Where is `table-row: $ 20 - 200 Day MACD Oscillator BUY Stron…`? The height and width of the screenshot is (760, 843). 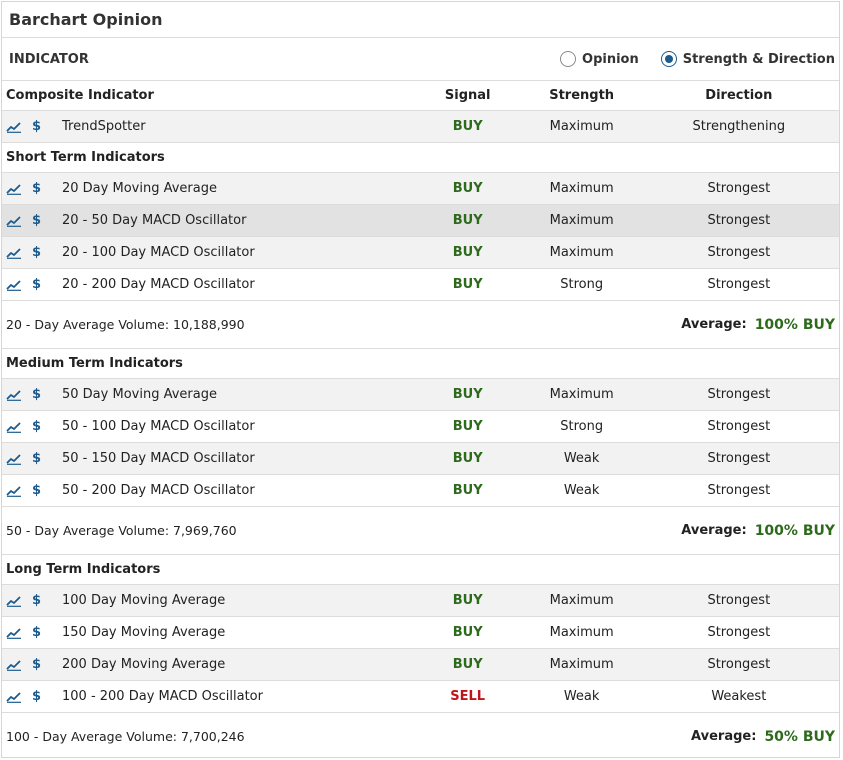
table-row: $ 20 - 200 Day MACD Oscillator BUY Stron… is located at coordinates (420, 285).